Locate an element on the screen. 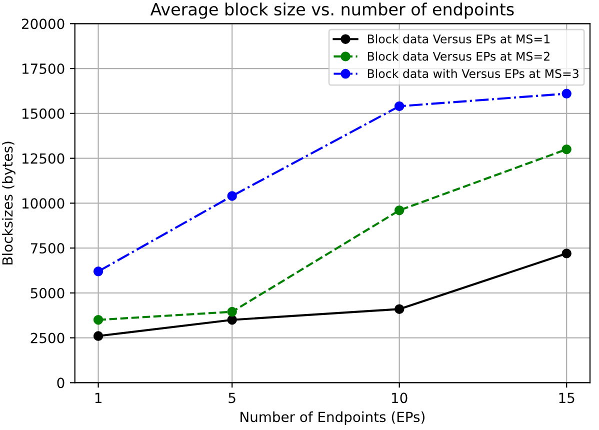 The image size is (599, 430). y-tick-label: 5000 is located at coordinates (47, 293).